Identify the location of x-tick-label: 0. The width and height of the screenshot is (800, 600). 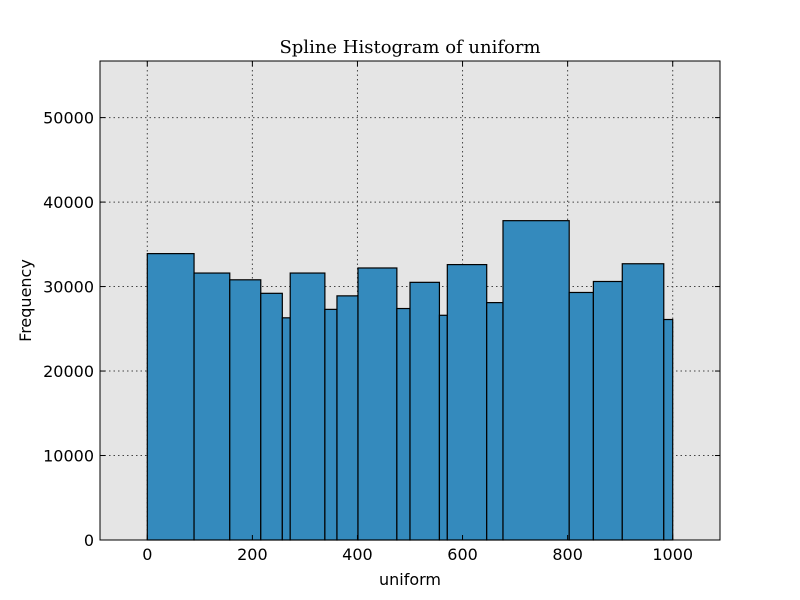
(147, 554).